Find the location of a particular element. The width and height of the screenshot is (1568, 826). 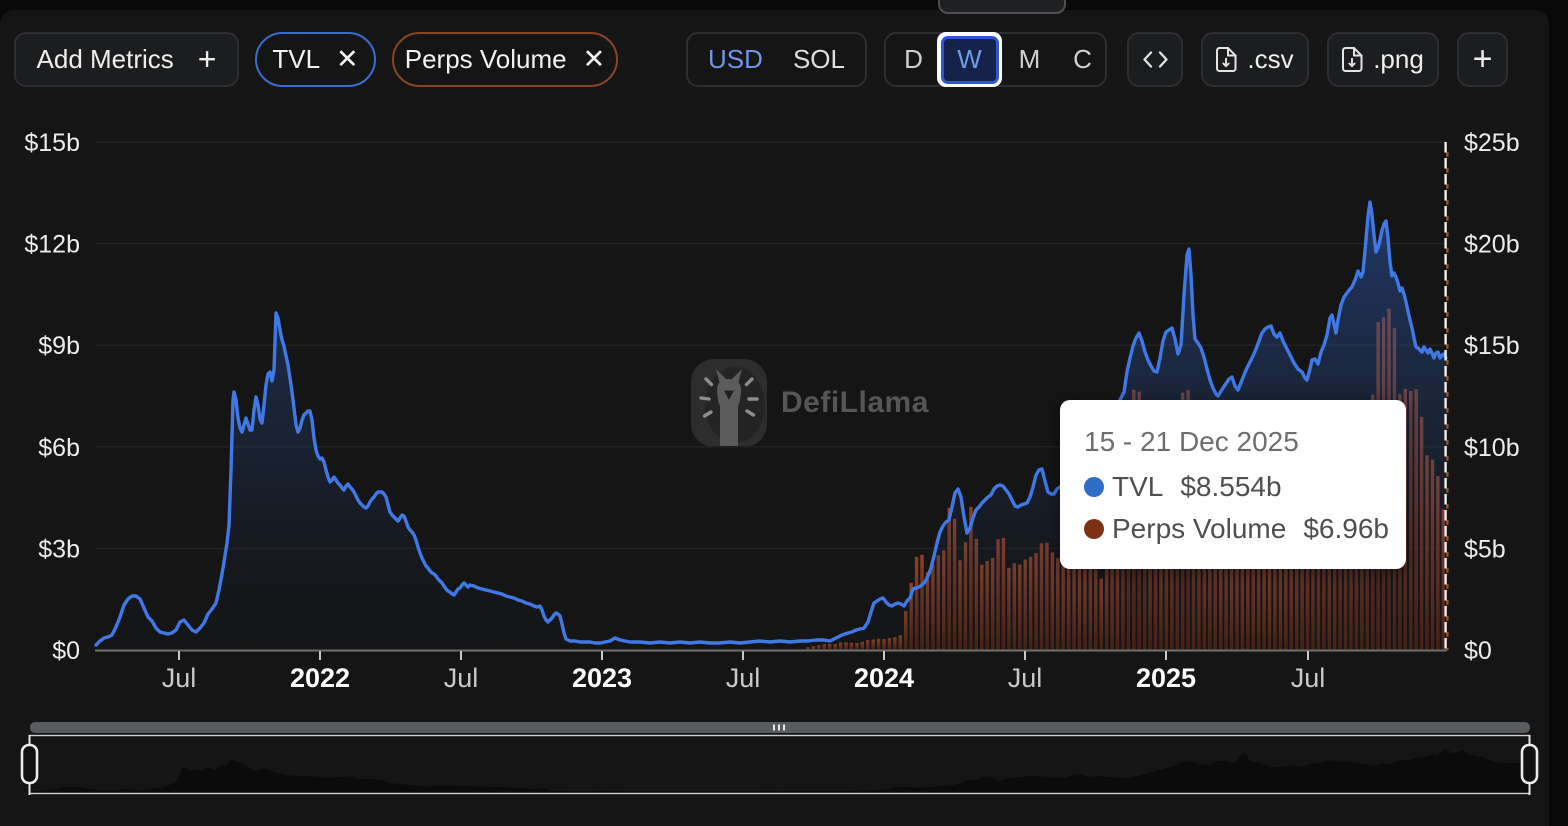

svg-text: $9b is located at coordinates (59, 346).